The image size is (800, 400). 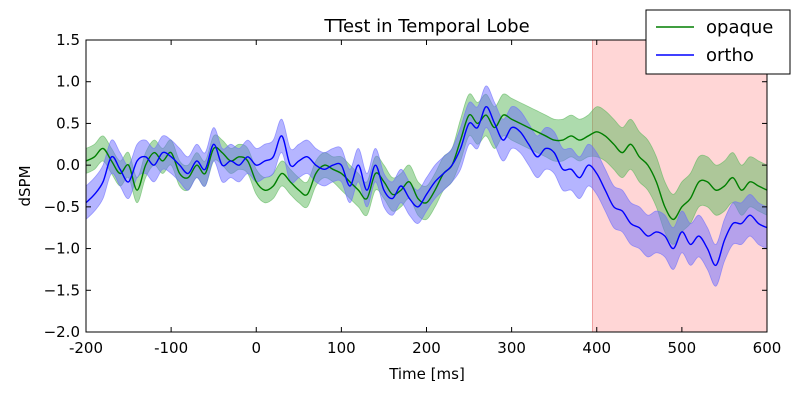 What do you see at coordinates (426, 374) in the screenshot?
I see `x-axis-label: Time [ms]` at bounding box center [426, 374].